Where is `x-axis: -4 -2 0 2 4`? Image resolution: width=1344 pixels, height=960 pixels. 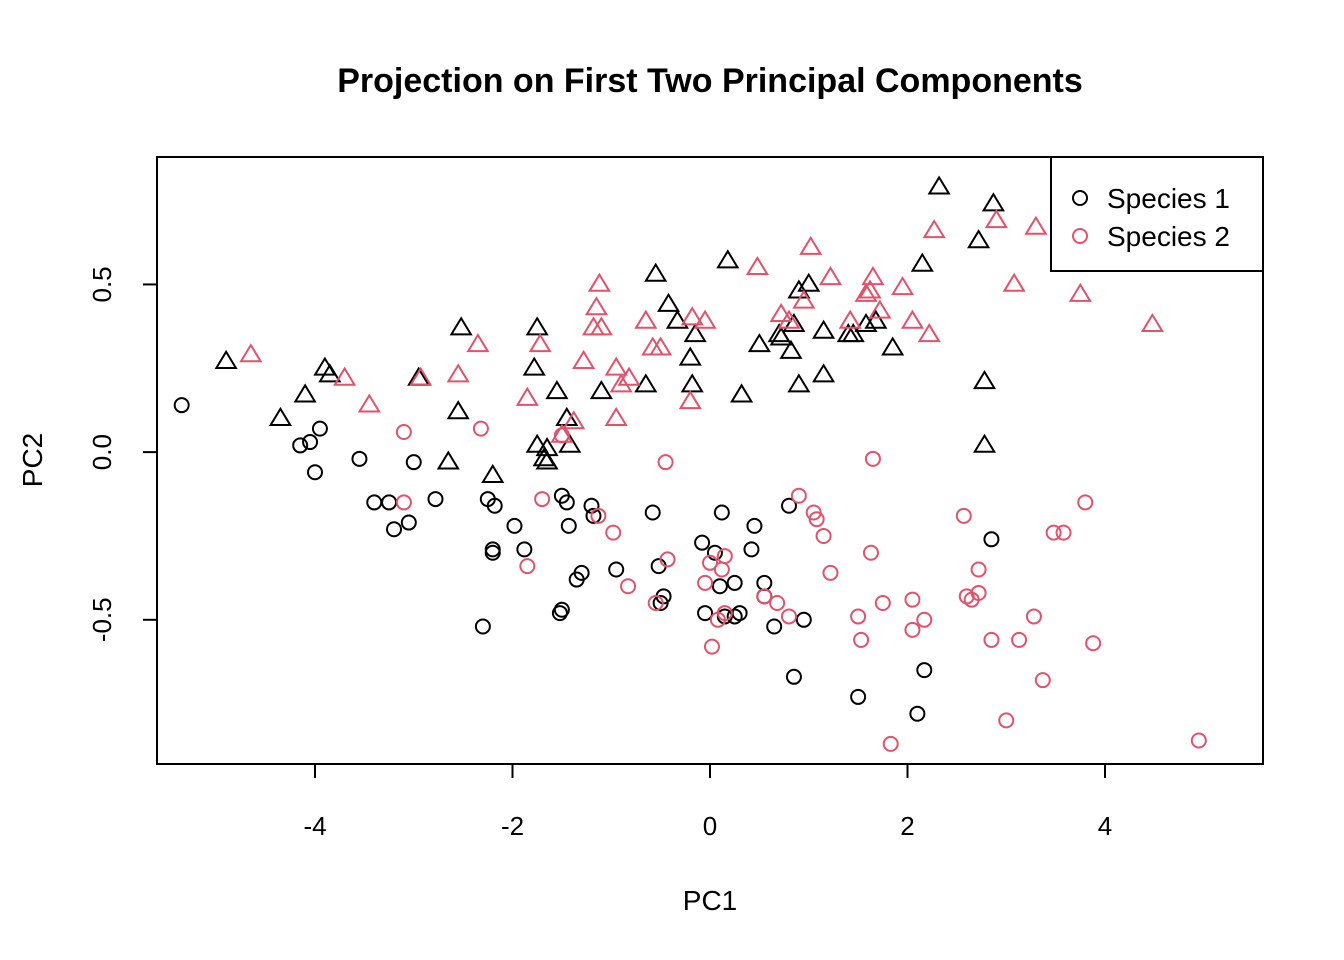 x-axis: -4 -2 0 2 4 is located at coordinates (707, 802).